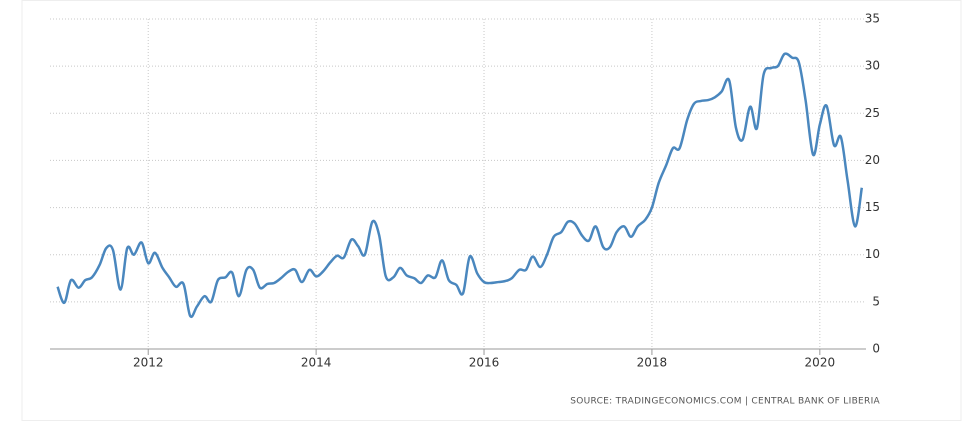  I want to click on x-tick-label: 2018, so click(652, 363).